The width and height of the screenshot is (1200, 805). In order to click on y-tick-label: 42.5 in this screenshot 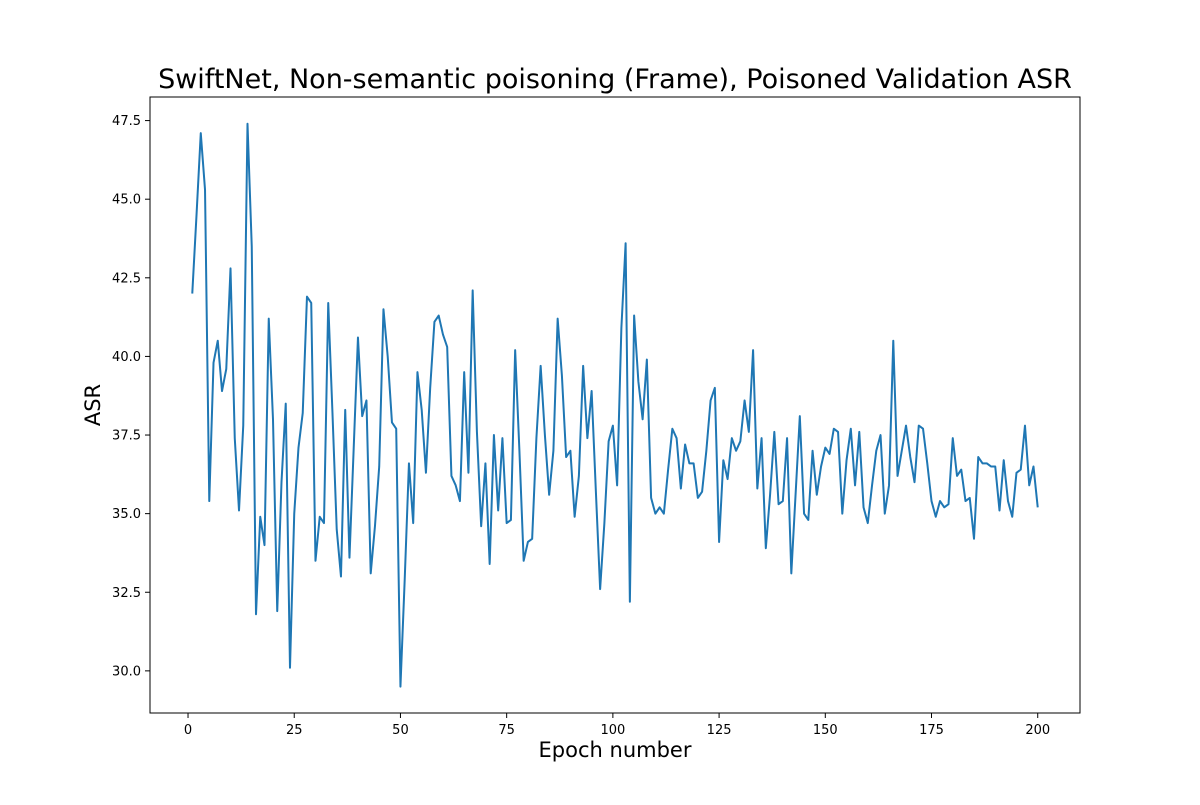, I will do `click(126, 278)`.